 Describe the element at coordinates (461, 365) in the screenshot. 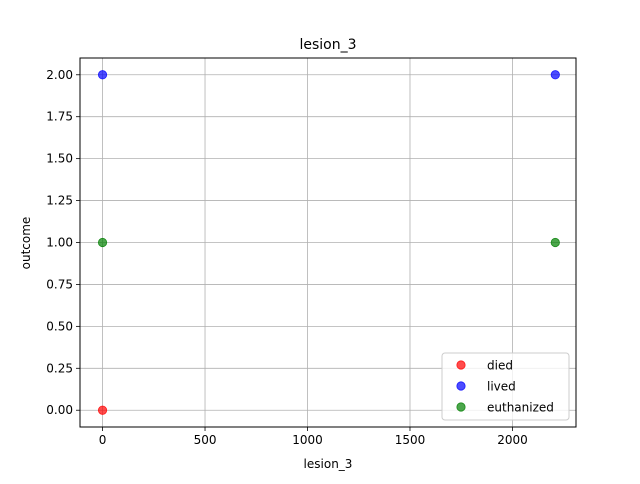

I see `legend-marker-died` at that location.